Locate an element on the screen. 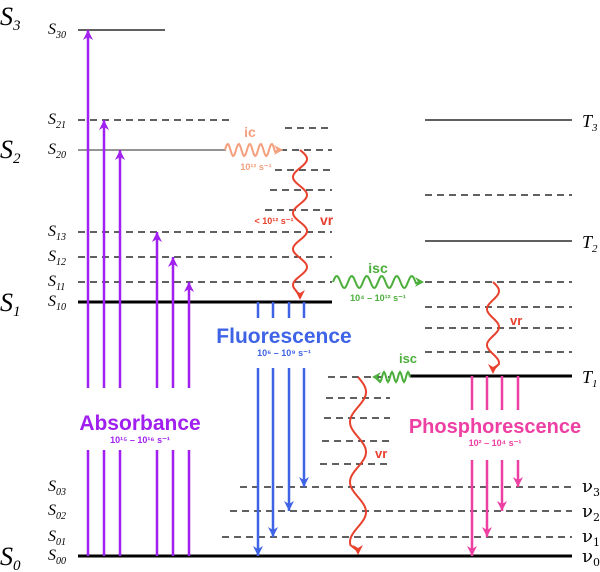  vr-arrow-s2-head is located at coordinates (300, 295).